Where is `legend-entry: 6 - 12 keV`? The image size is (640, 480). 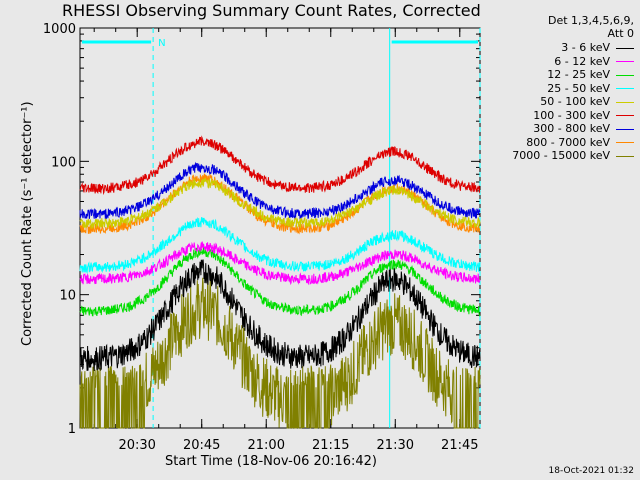
legend-entry: 6 - 12 keV is located at coordinates (594, 61).